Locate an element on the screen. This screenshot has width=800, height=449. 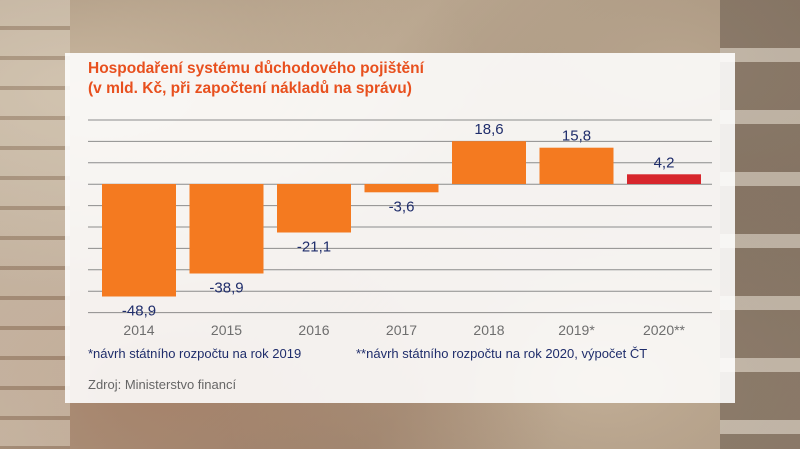
bar-2016 is located at coordinates (314, 208).